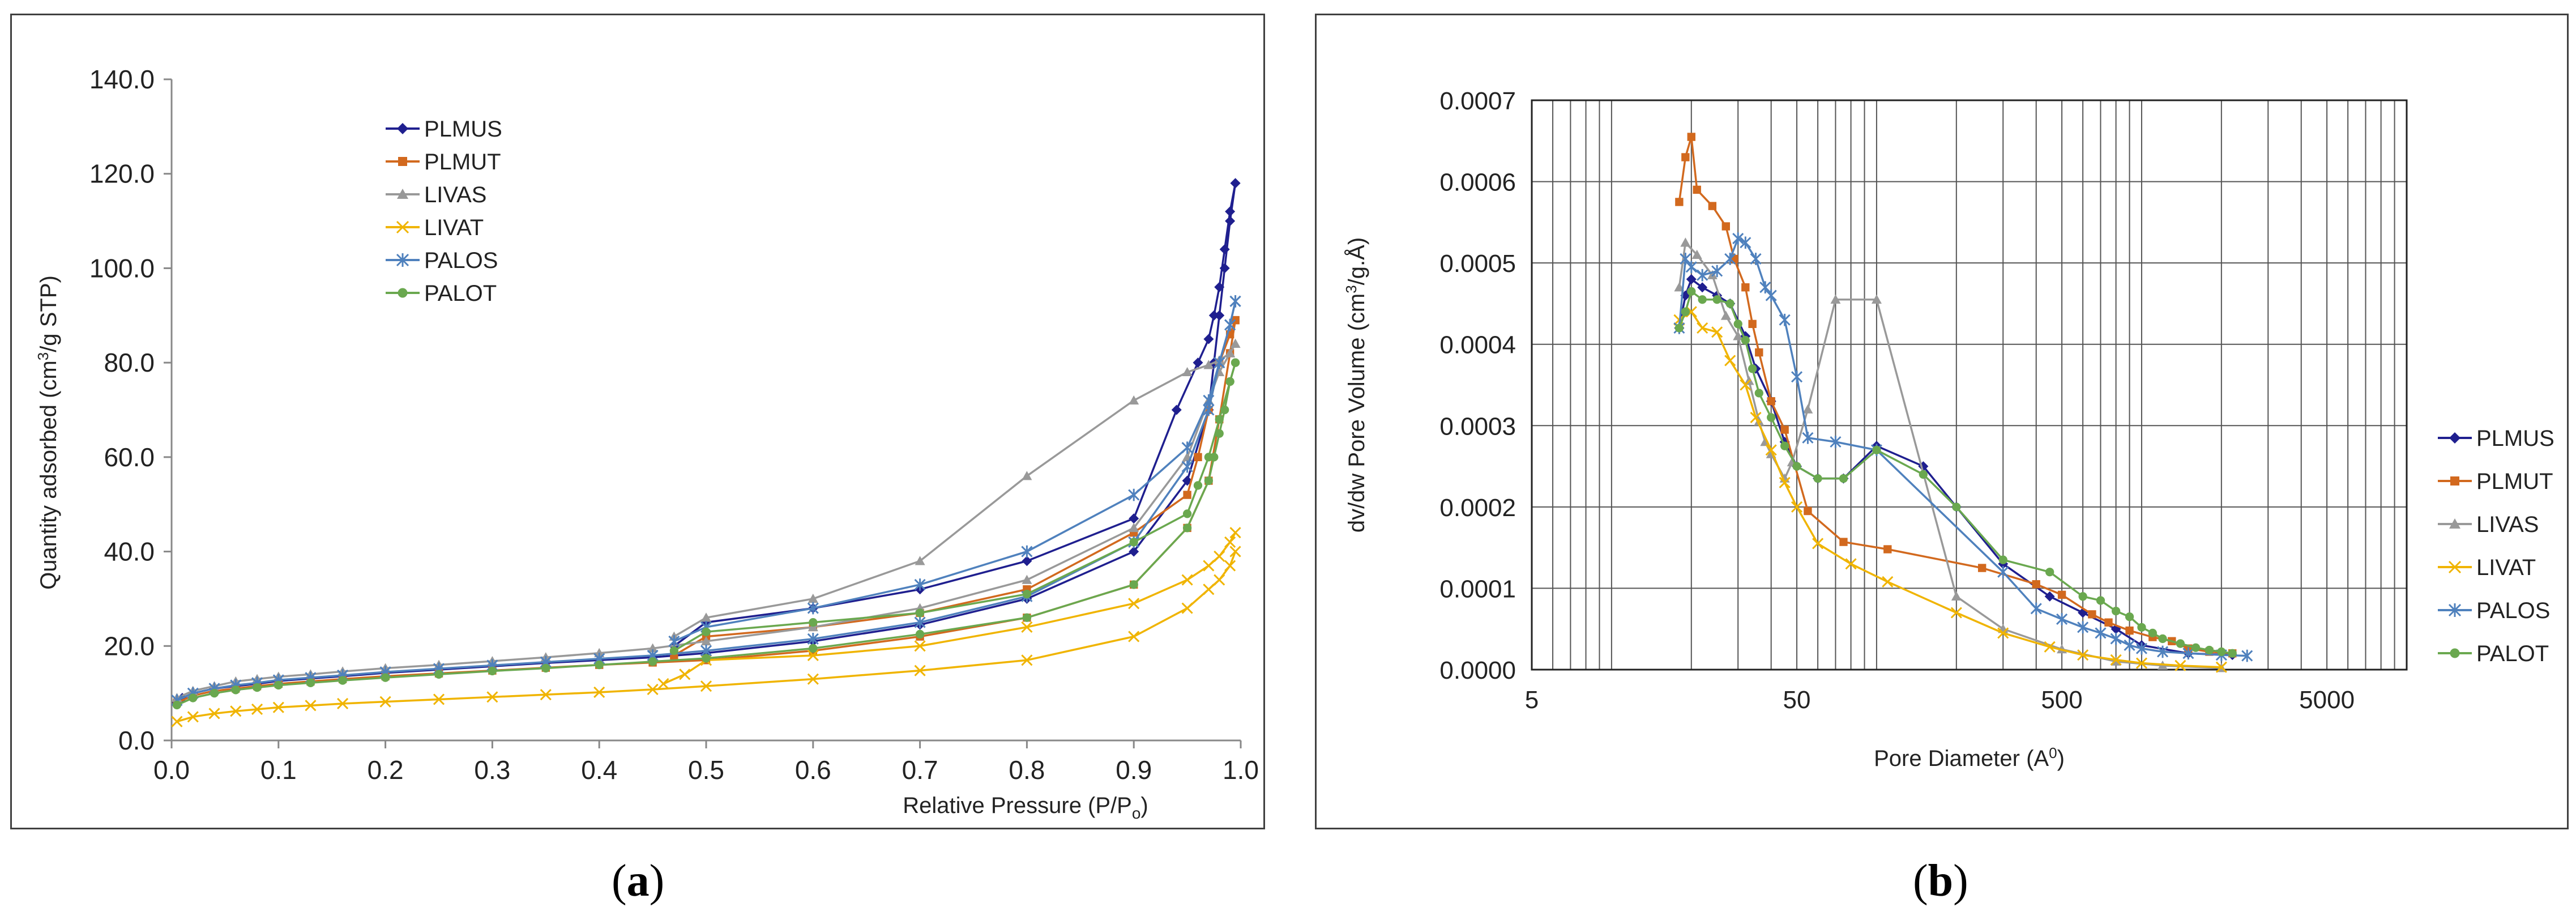 The height and width of the screenshot is (924, 2576). Describe the element at coordinates (1477, 671) in the screenshot. I see `y-tick-label: 0.0000` at that location.